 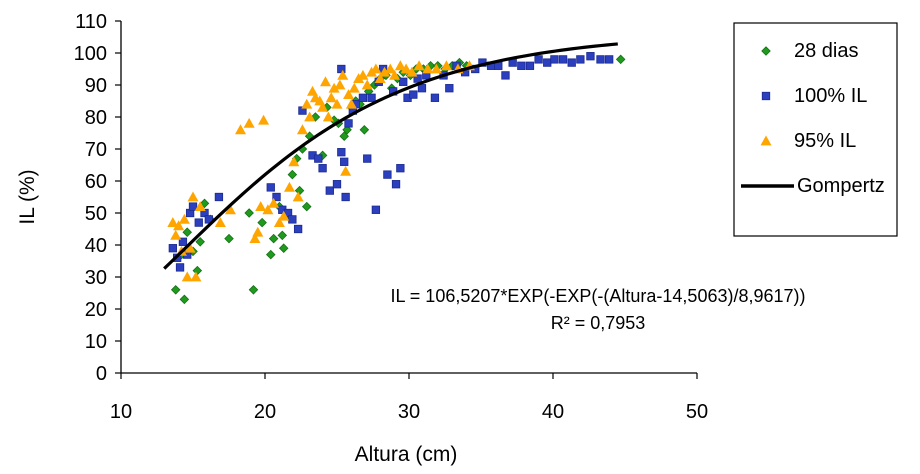 I want to click on legend-label-28-dias: 28 dias, so click(x=826, y=51).